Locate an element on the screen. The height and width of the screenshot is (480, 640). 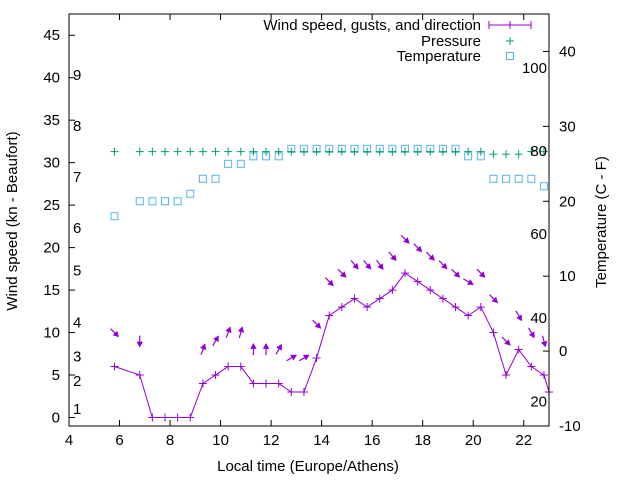
fahrenheit-label: 20 is located at coordinates (538, 401).